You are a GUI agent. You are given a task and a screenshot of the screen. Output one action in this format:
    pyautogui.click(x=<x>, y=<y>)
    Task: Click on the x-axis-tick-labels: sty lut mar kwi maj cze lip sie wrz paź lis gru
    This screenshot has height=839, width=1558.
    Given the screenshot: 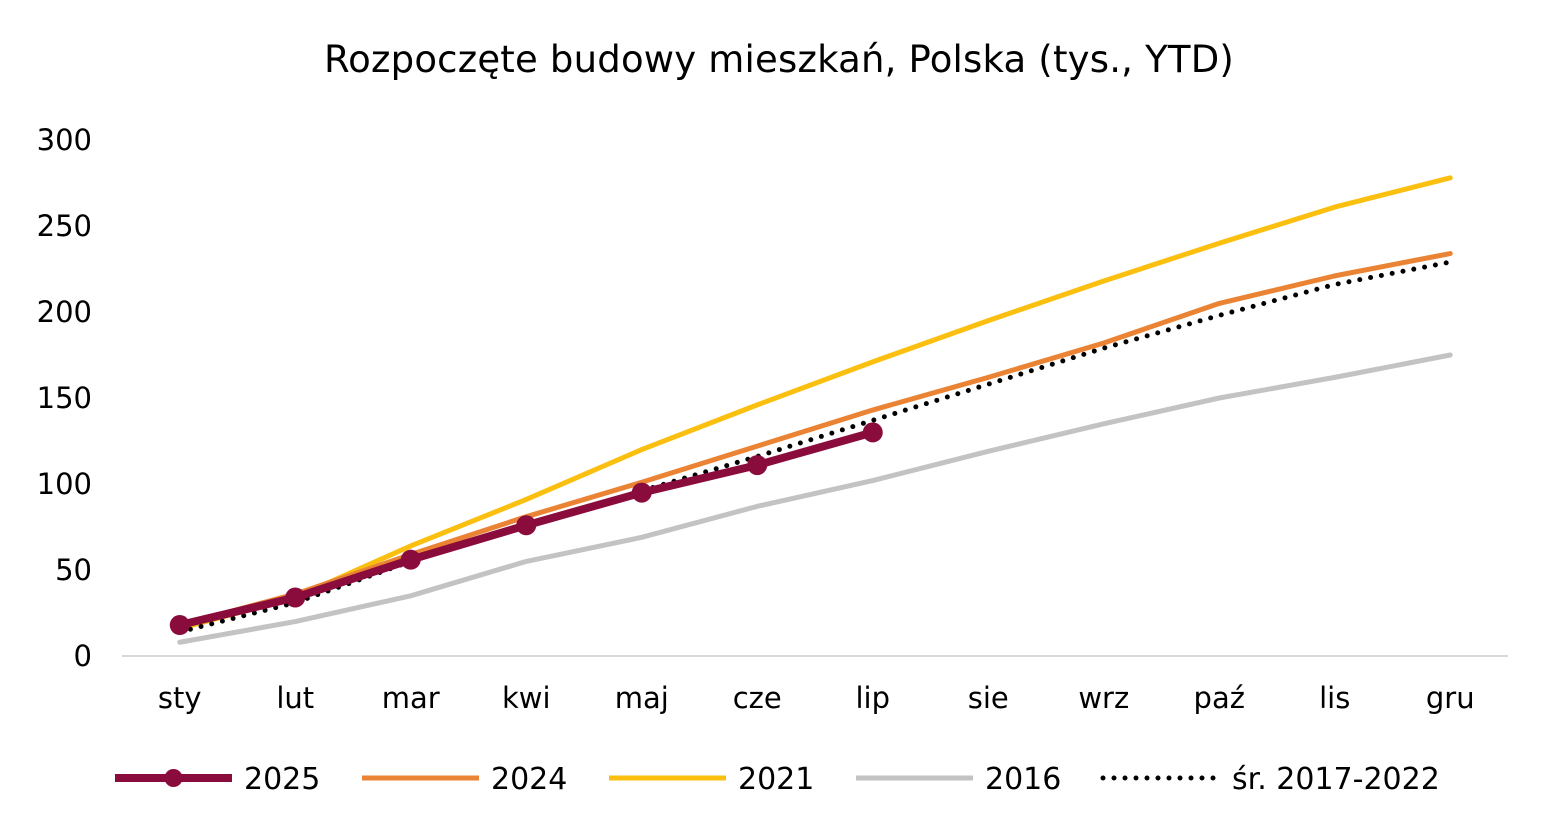 What is the action you would take?
    pyautogui.click(x=816, y=698)
    